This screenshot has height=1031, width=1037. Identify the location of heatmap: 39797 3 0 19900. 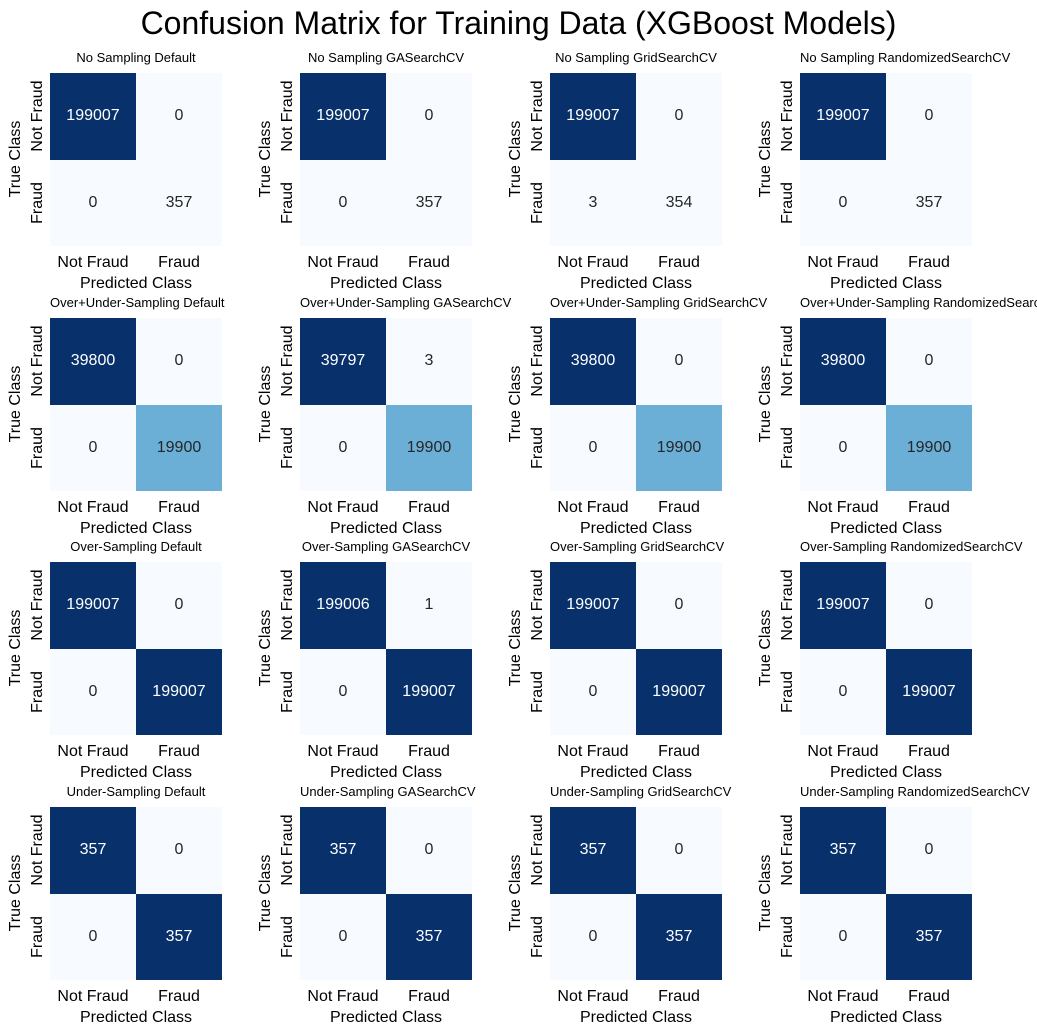
(386, 404).